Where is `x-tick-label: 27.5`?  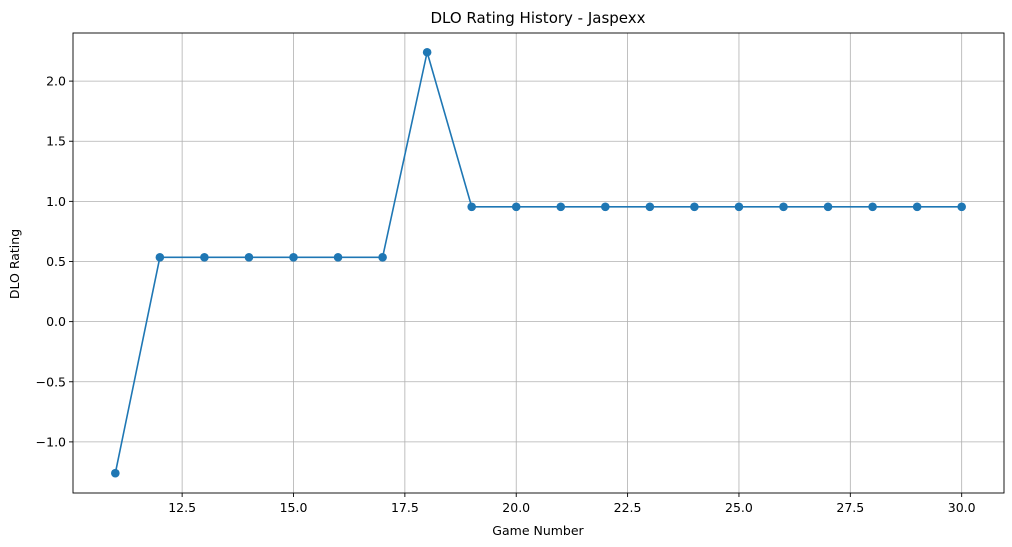 x-tick-label: 27.5 is located at coordinates (850, 507).